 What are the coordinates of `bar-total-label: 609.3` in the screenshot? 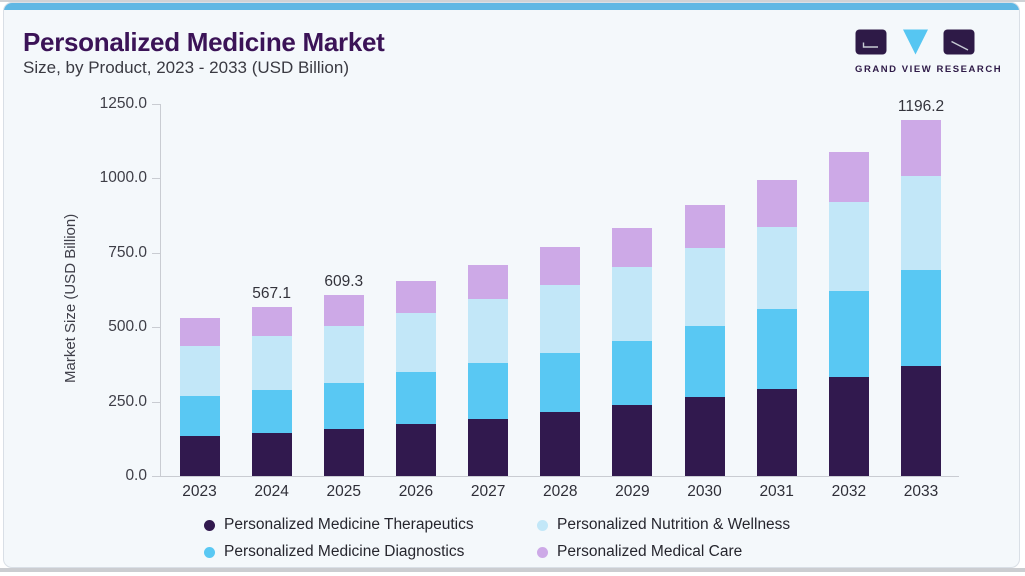 It's located at (344, 281).